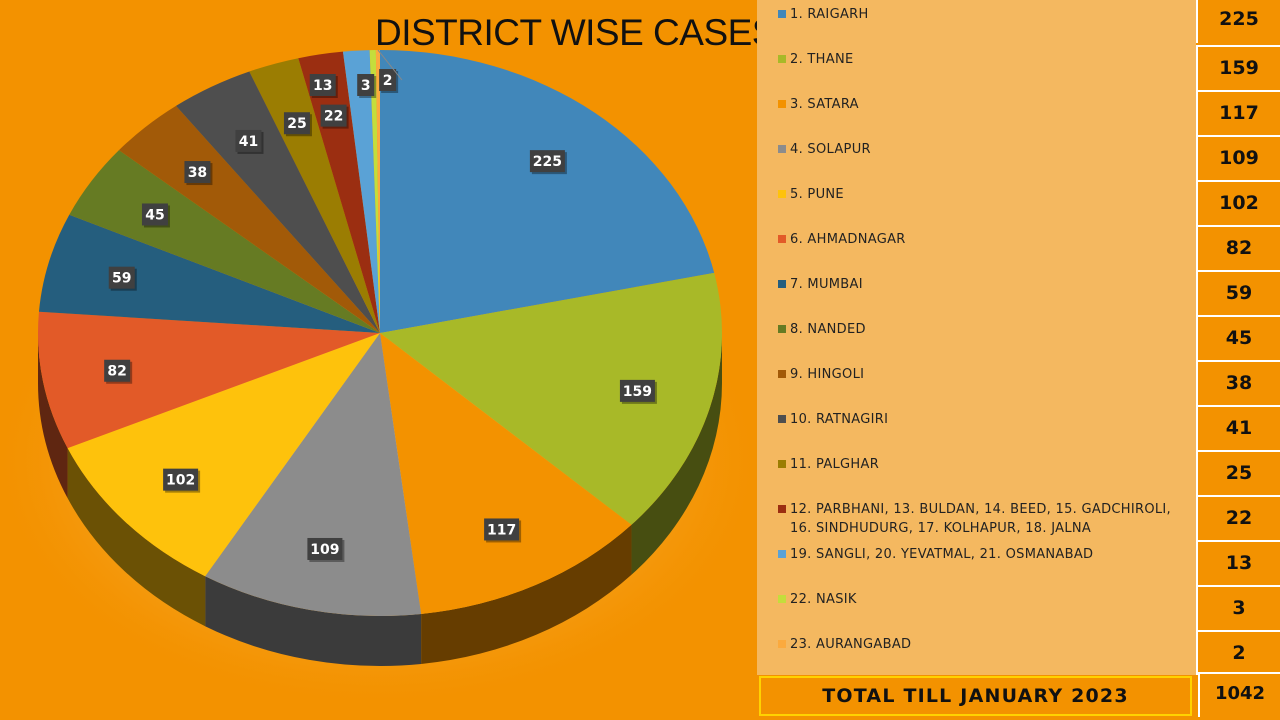  I want to click on data-label-10: 41, so click(248, 142).